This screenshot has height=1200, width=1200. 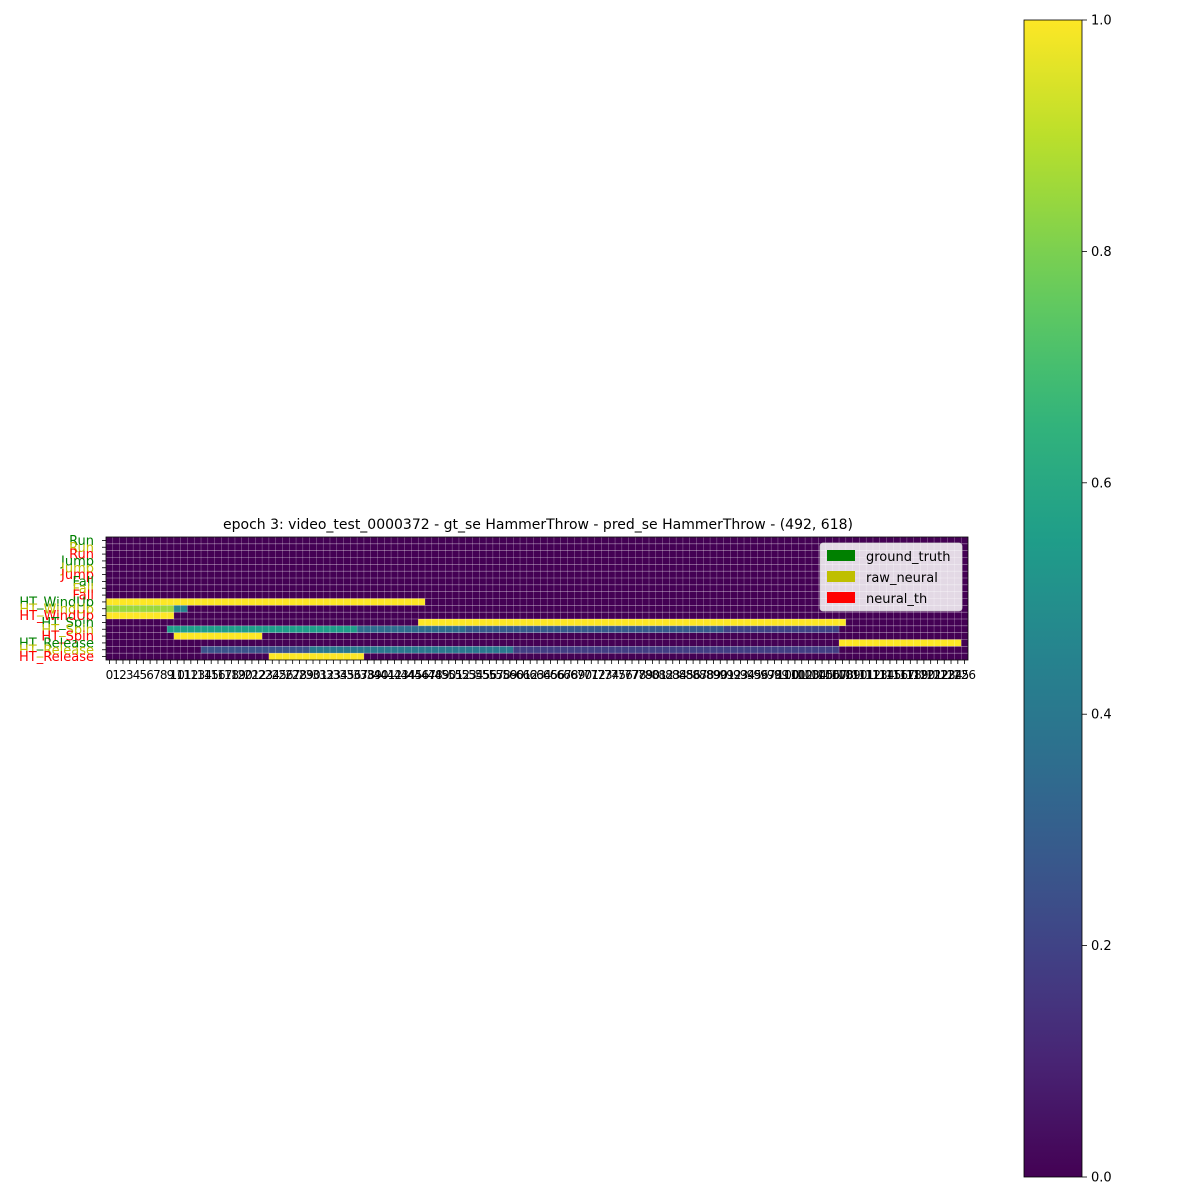 I want to click on x-tick-label: 12, so click(x=190, y=675).